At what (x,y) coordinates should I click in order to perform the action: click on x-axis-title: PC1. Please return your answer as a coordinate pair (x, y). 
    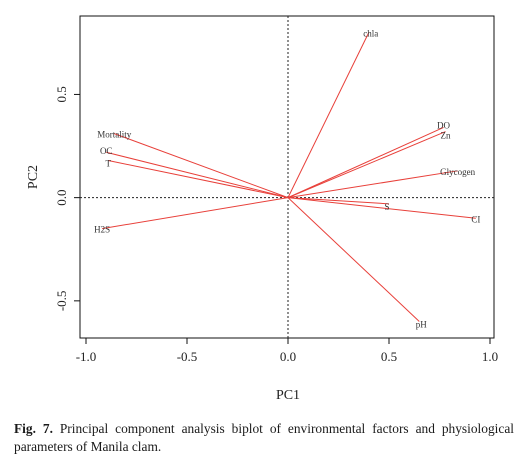
    Looking at the image, I should click on (288, 395).